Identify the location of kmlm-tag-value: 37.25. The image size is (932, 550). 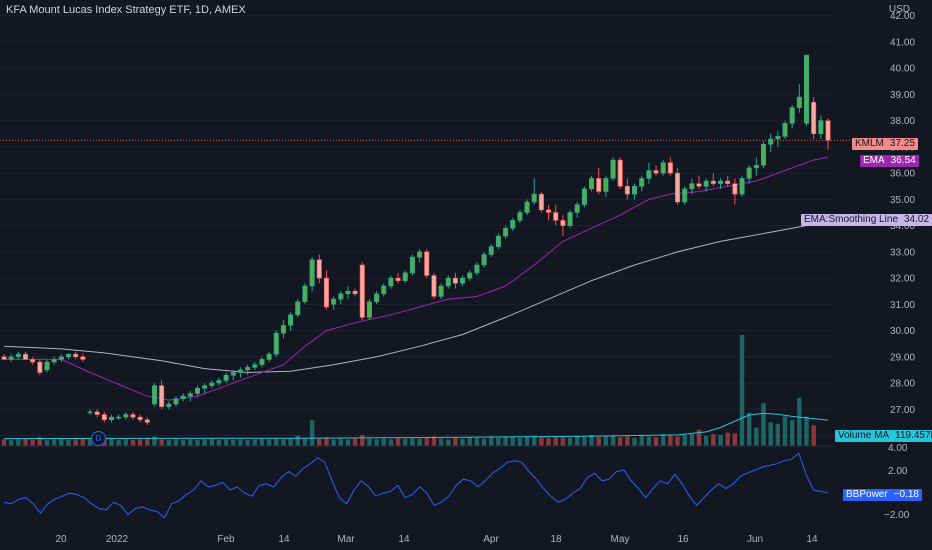
(902, 143).